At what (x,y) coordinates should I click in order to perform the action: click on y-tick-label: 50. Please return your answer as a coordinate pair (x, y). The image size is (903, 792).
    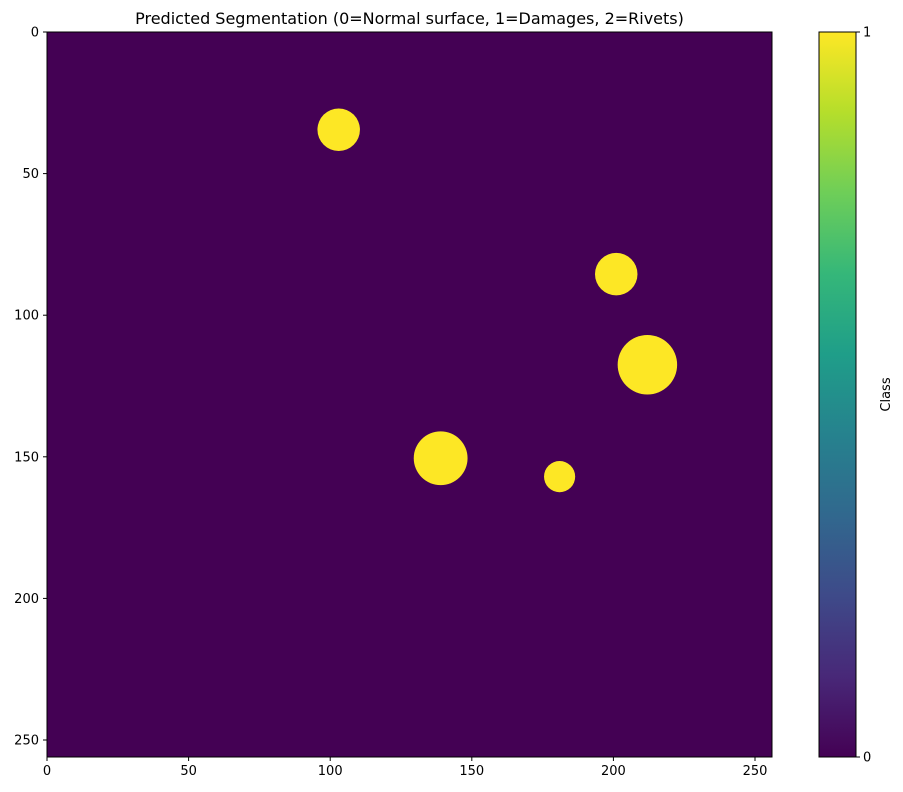
    Looking at the image, I should click on (30, 174).